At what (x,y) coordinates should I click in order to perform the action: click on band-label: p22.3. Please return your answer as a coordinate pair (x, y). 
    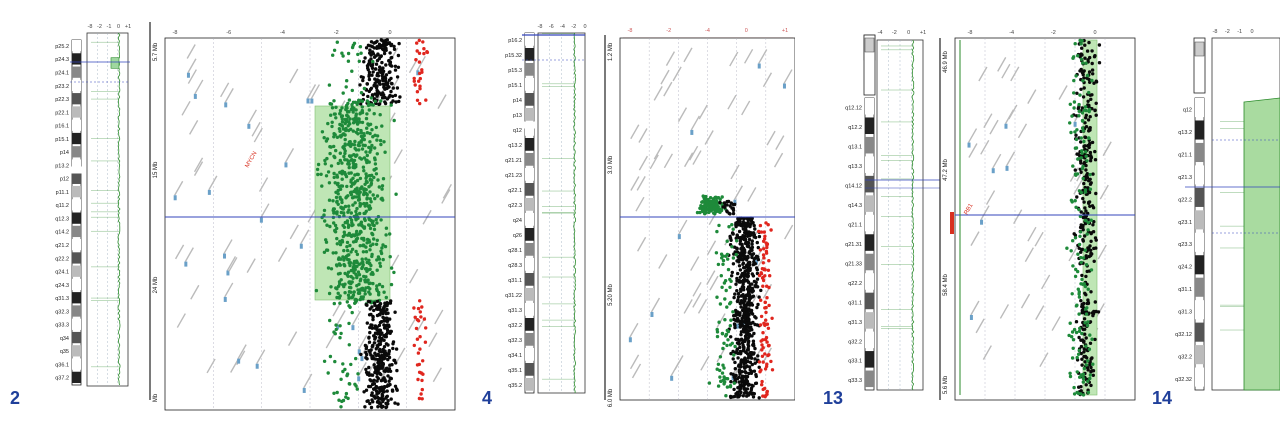
    Looking at the image, I should click on (62, 100).